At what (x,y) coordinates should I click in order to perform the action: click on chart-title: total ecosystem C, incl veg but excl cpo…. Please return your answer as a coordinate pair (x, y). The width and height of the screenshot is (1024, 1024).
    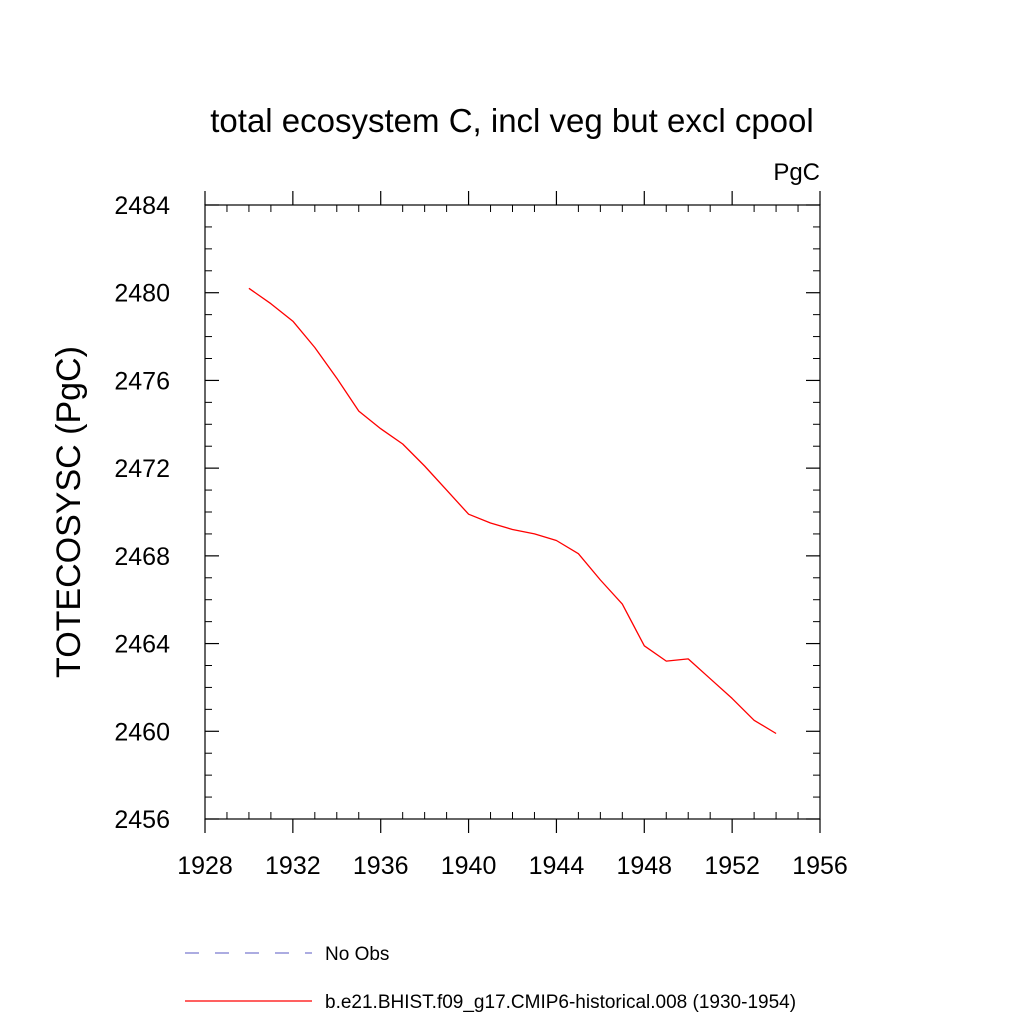
    Looking at the image, I should click on (511, 120).